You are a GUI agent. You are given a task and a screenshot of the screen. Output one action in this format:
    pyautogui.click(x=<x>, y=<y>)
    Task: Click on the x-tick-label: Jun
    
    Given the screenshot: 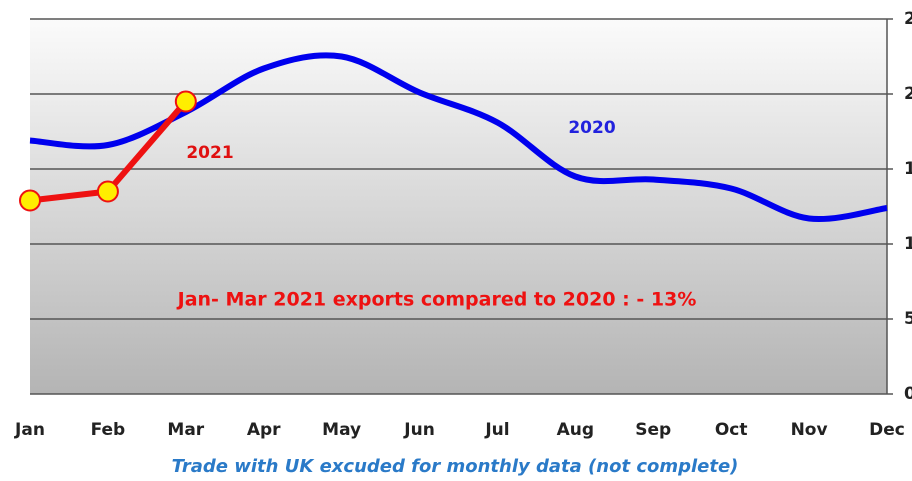 What is the action you would take?
    pyautogui.click(x=419, y=430)
    